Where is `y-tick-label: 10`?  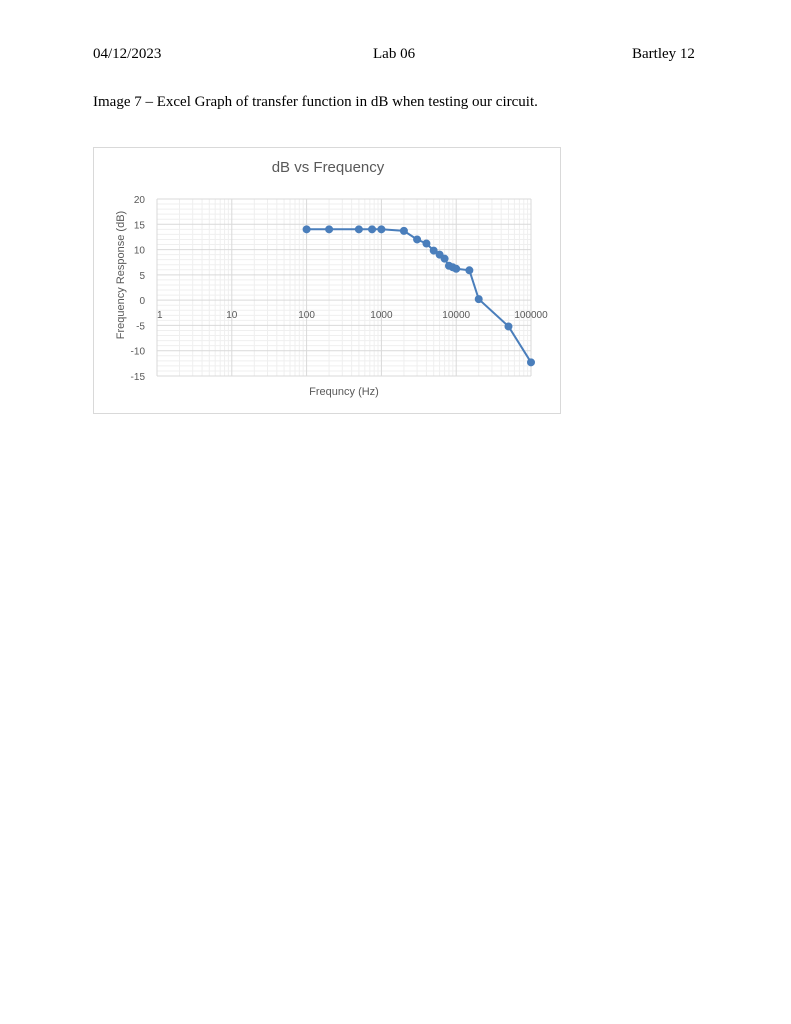
y-tick-label: 10 is located at coordinates (140, 251).